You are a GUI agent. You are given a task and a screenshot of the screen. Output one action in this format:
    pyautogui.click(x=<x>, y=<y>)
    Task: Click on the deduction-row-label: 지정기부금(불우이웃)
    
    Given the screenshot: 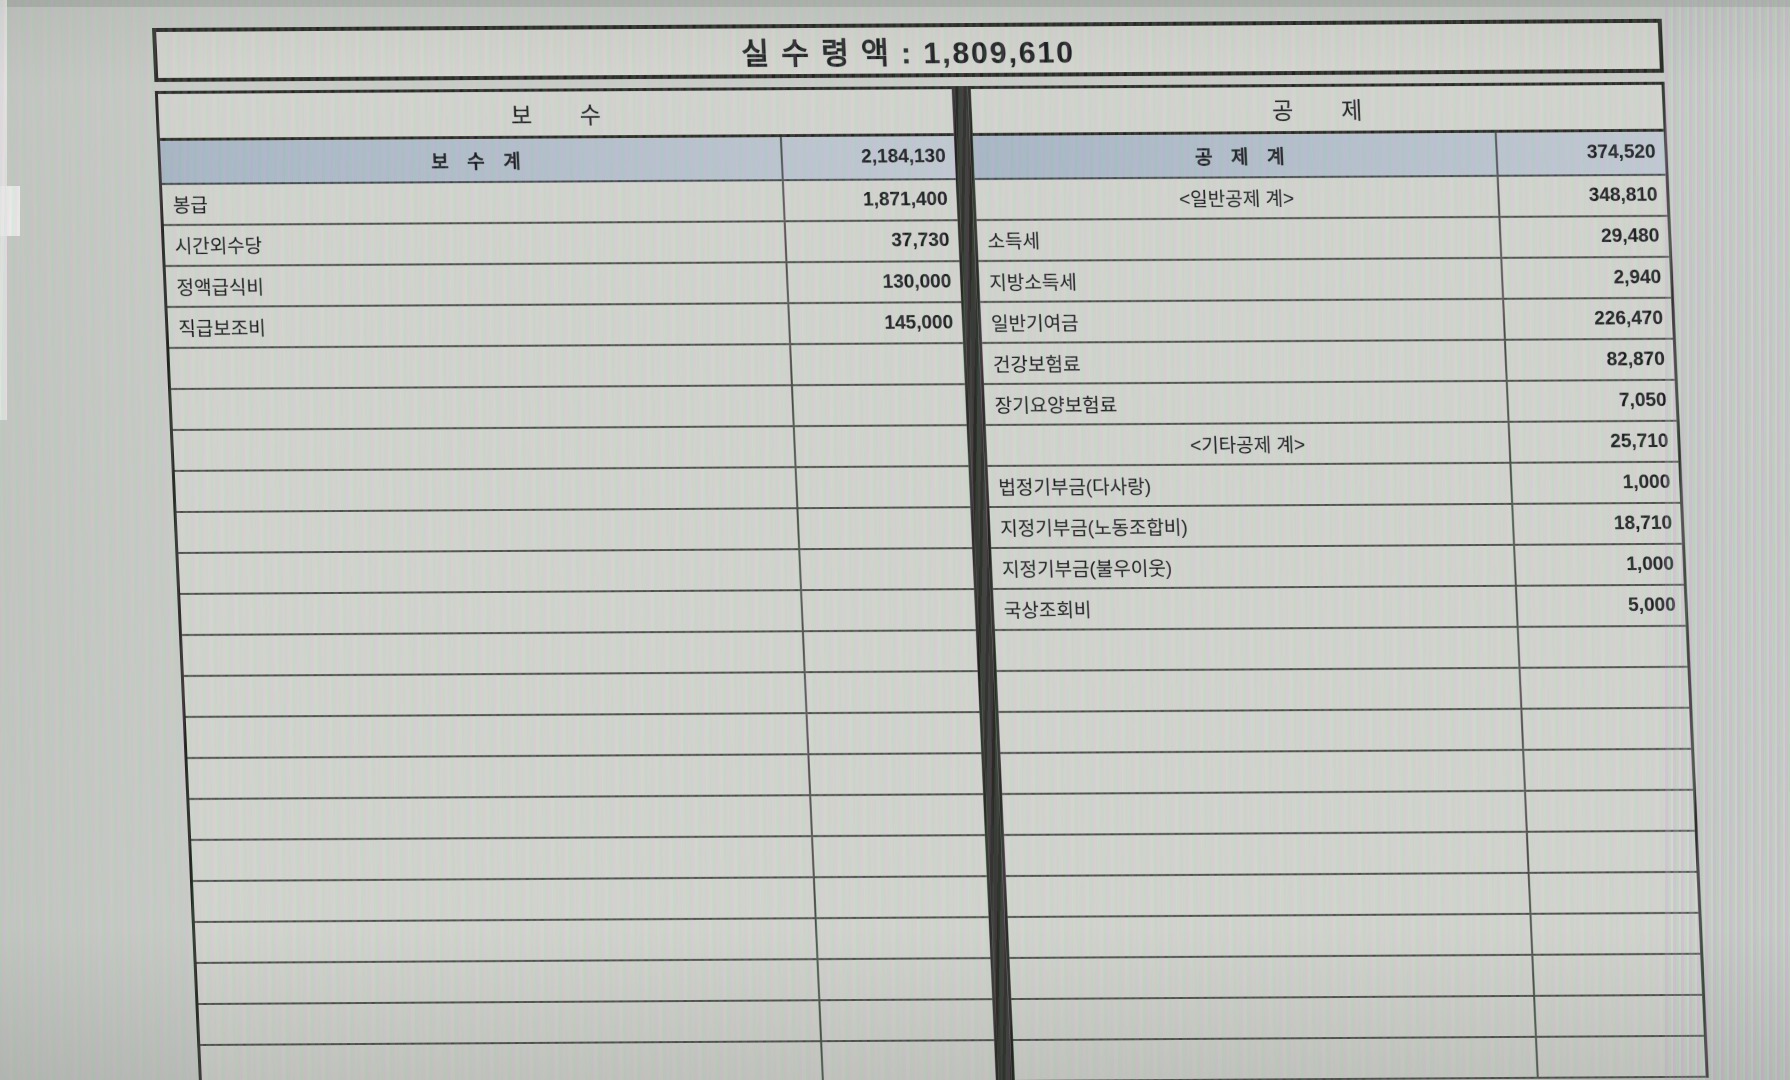 What is the action you would take?
    pyautogui.click(x=1254, y=567)
    